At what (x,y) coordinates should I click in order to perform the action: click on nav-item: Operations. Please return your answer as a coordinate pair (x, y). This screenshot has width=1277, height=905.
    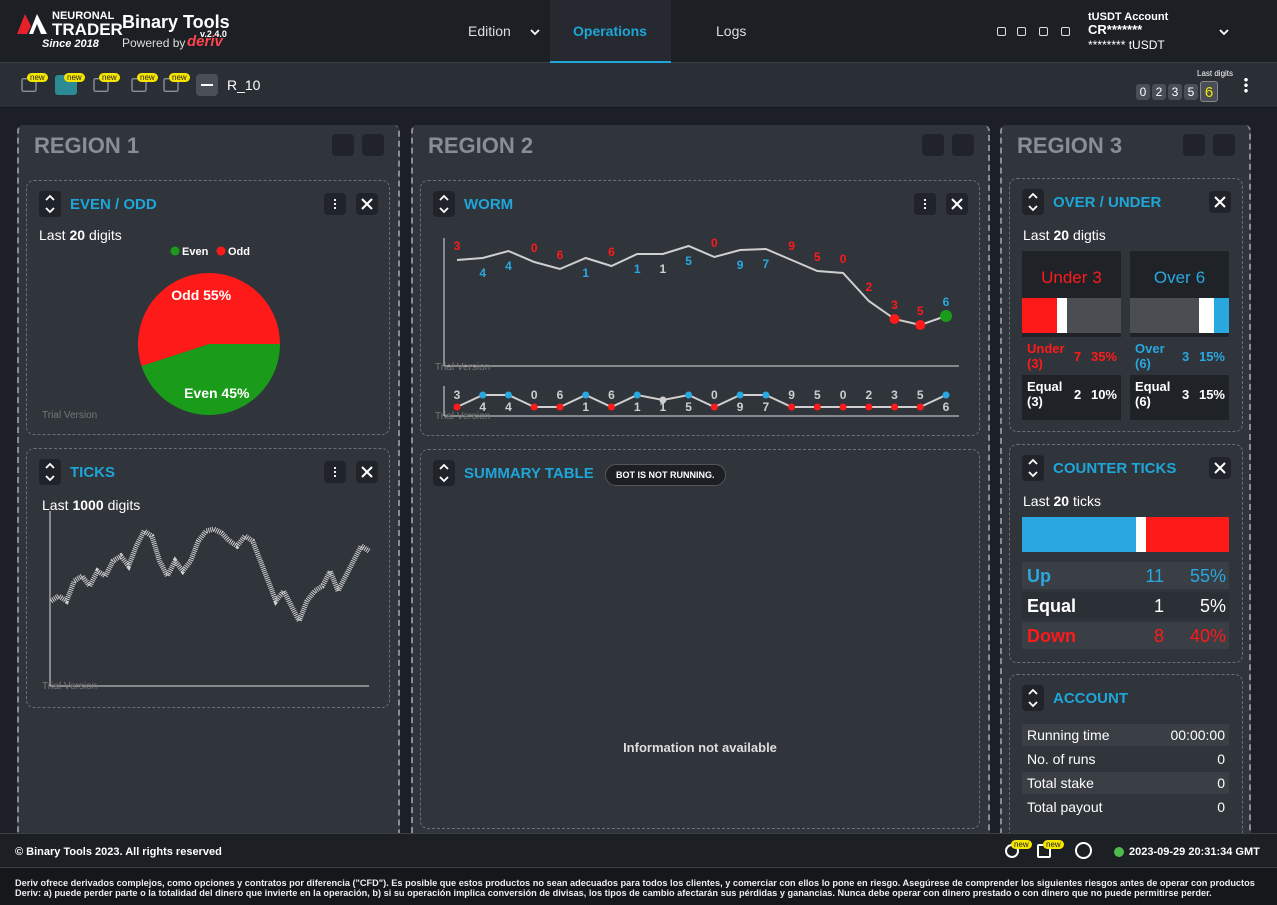
    Looking at the image, I should click on (610, 31).